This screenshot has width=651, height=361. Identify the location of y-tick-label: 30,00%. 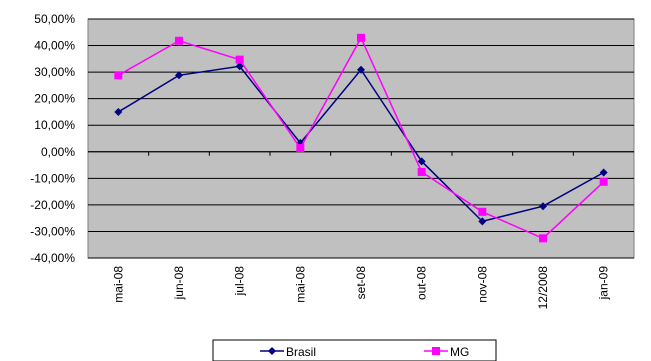
(54, 72).